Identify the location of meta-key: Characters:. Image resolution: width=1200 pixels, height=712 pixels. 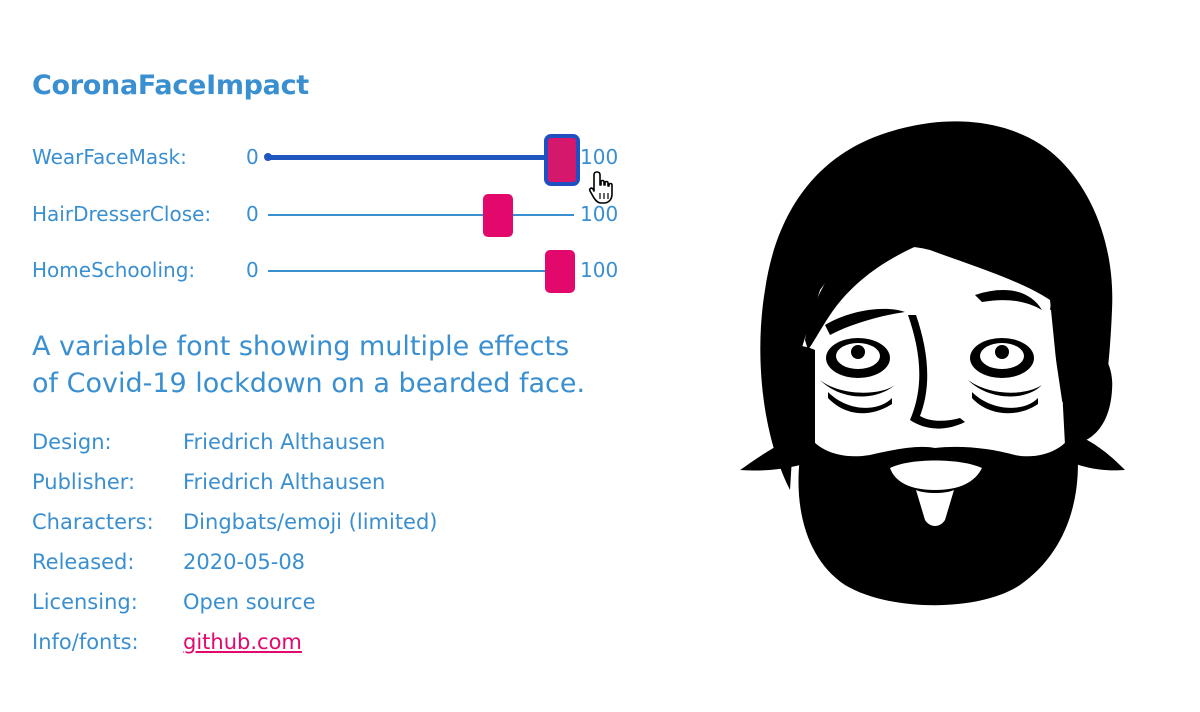
(93, 522).